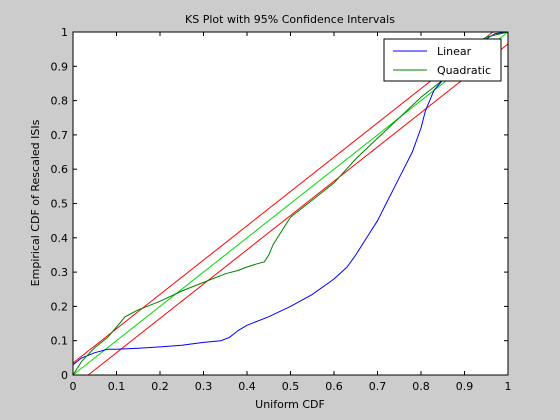 This screenshot has height=420, width=560. Describe the element at coordinates (60, 66) in the screenshot. I see `y-tick-label: 0.9` at that location.